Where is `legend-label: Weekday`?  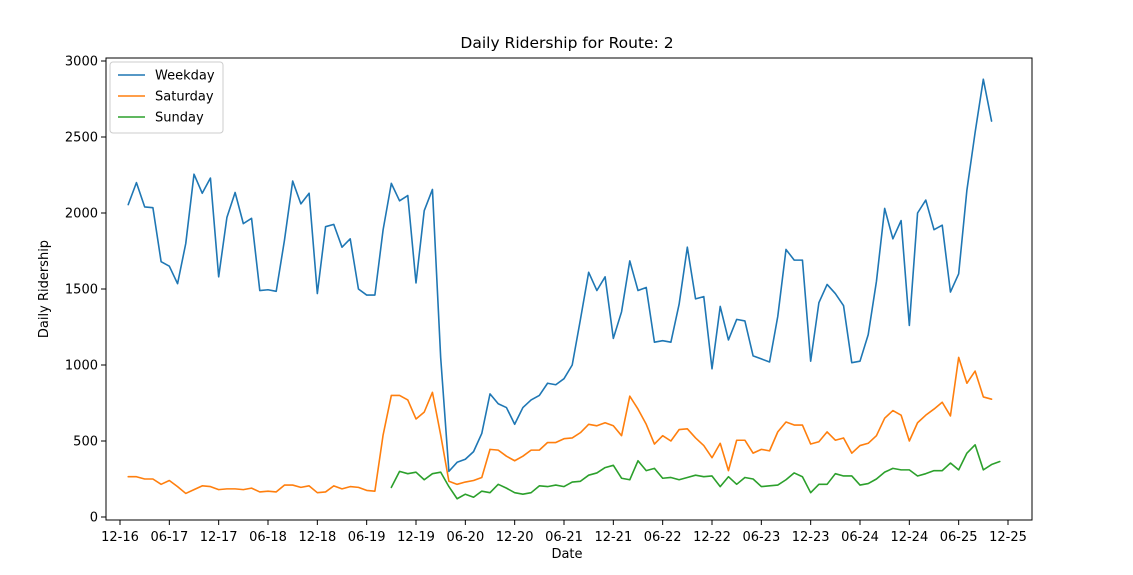 legend-label: Weekday is located at coordinates (185, 76).